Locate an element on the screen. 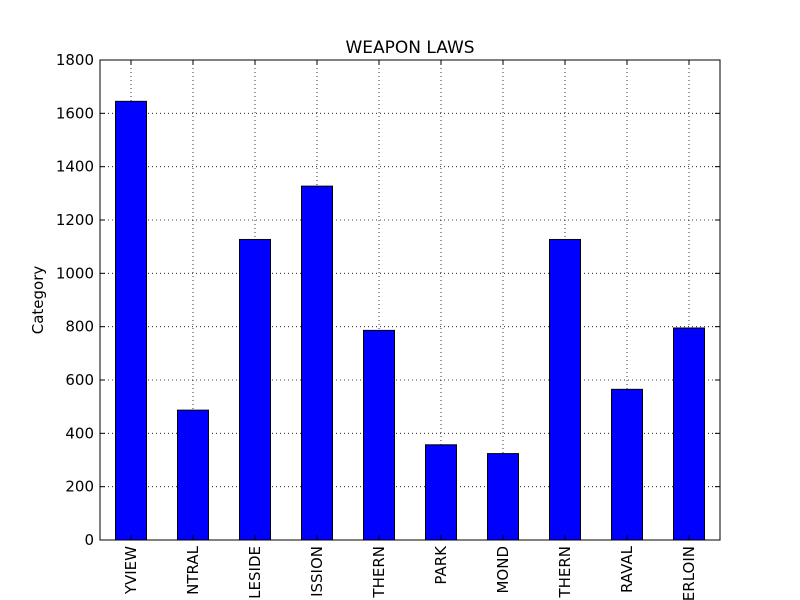  x-tick-label: RAVAL is located at coordinates (627, 569).